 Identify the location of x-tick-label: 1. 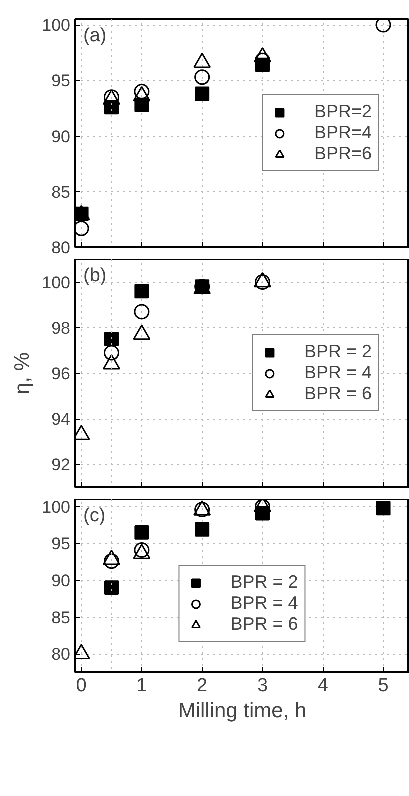
(142, 686).